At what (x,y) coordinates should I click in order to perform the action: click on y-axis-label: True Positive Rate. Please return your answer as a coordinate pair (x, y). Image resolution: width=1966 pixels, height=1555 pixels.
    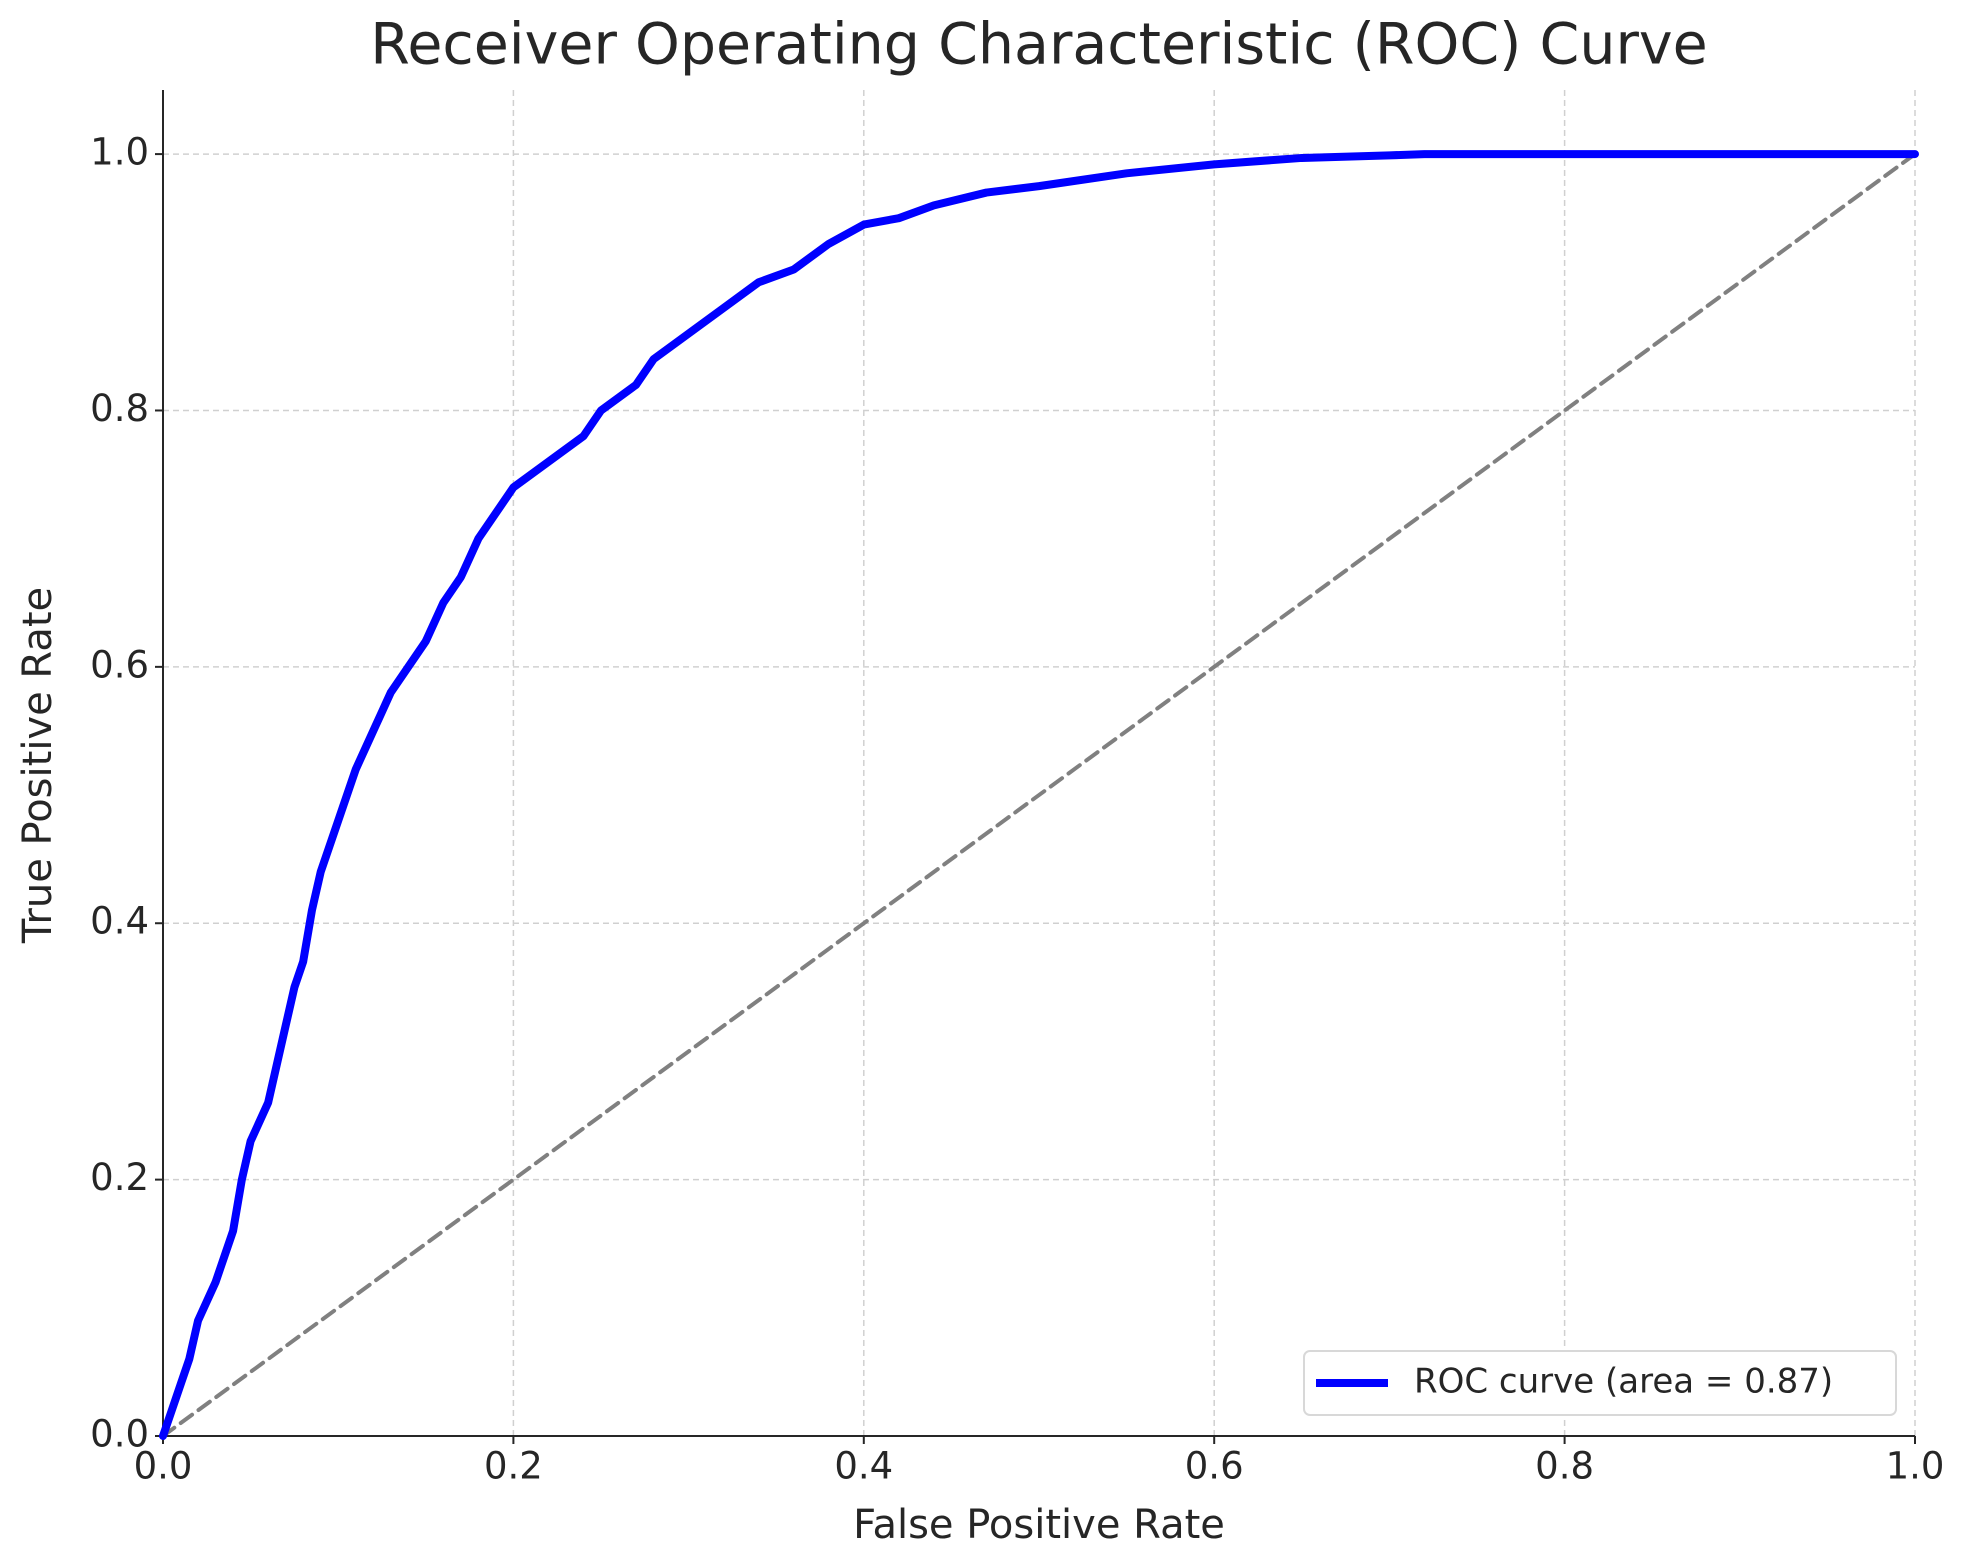
    Looking at the image, I should click on (38, 765).